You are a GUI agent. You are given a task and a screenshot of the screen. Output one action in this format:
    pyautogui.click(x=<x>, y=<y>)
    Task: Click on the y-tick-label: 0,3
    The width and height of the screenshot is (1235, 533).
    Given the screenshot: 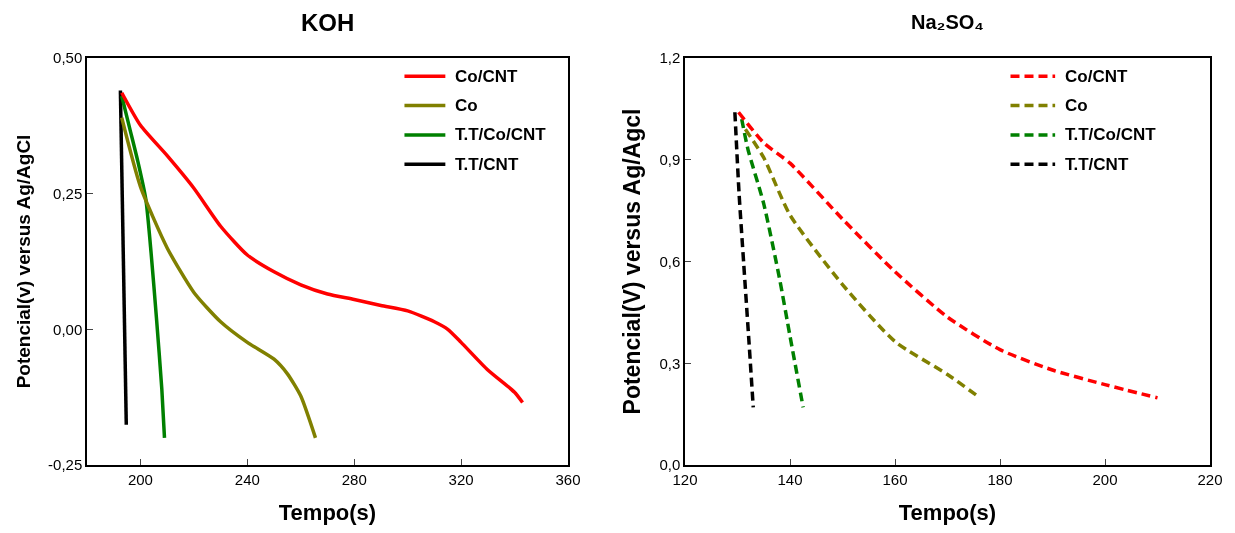 What is the action you would take?
    pyautogui.click(x=670, y=363)
    